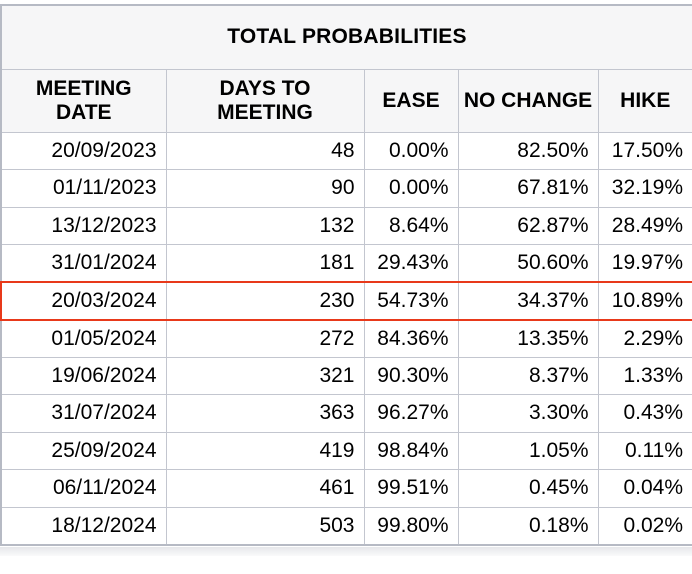  Describe the element at coordinates (411, 450) in the screenshot. I see `cell-ease: 98.84%` at that location.